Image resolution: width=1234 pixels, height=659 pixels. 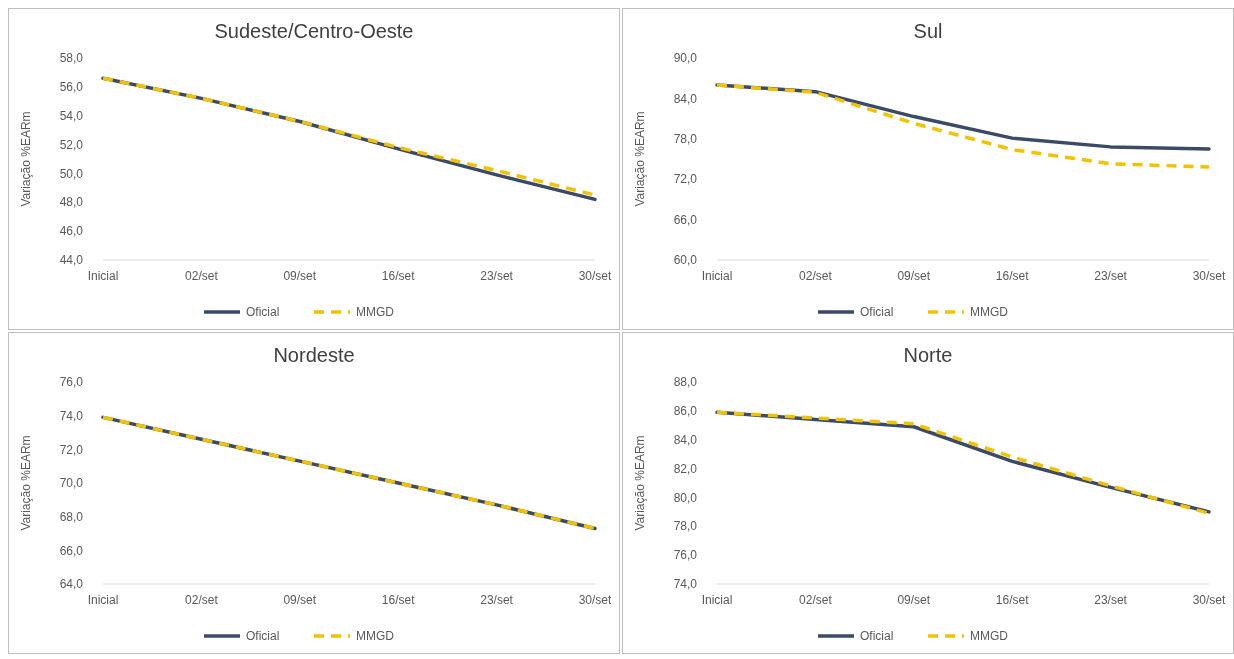 I want to click on y-tick-label: 52,0, so click(x=71, y=144).